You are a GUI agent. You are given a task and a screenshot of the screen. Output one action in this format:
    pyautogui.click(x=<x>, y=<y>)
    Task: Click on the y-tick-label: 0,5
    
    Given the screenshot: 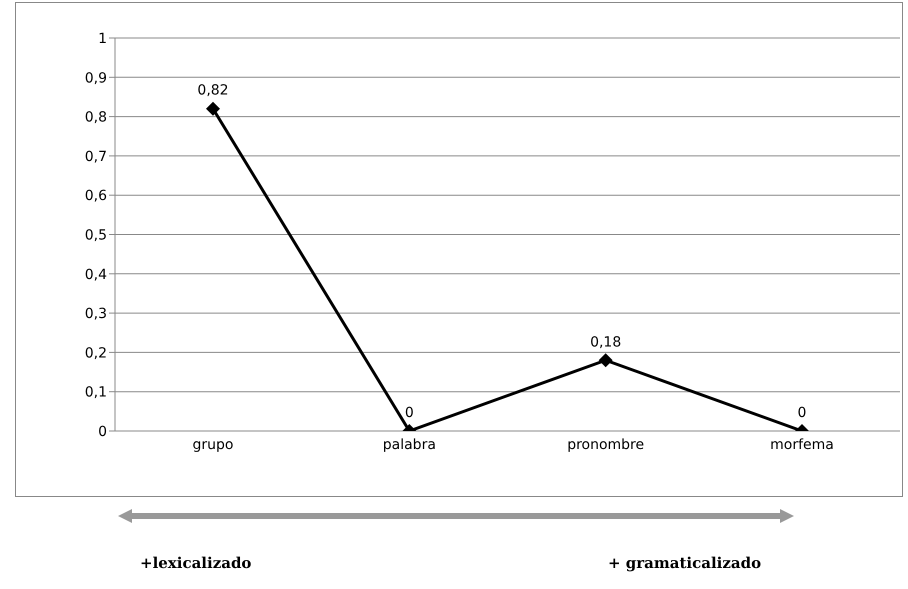 What is the action you would take?
    pyautogui.click(x=95, y=235)
    